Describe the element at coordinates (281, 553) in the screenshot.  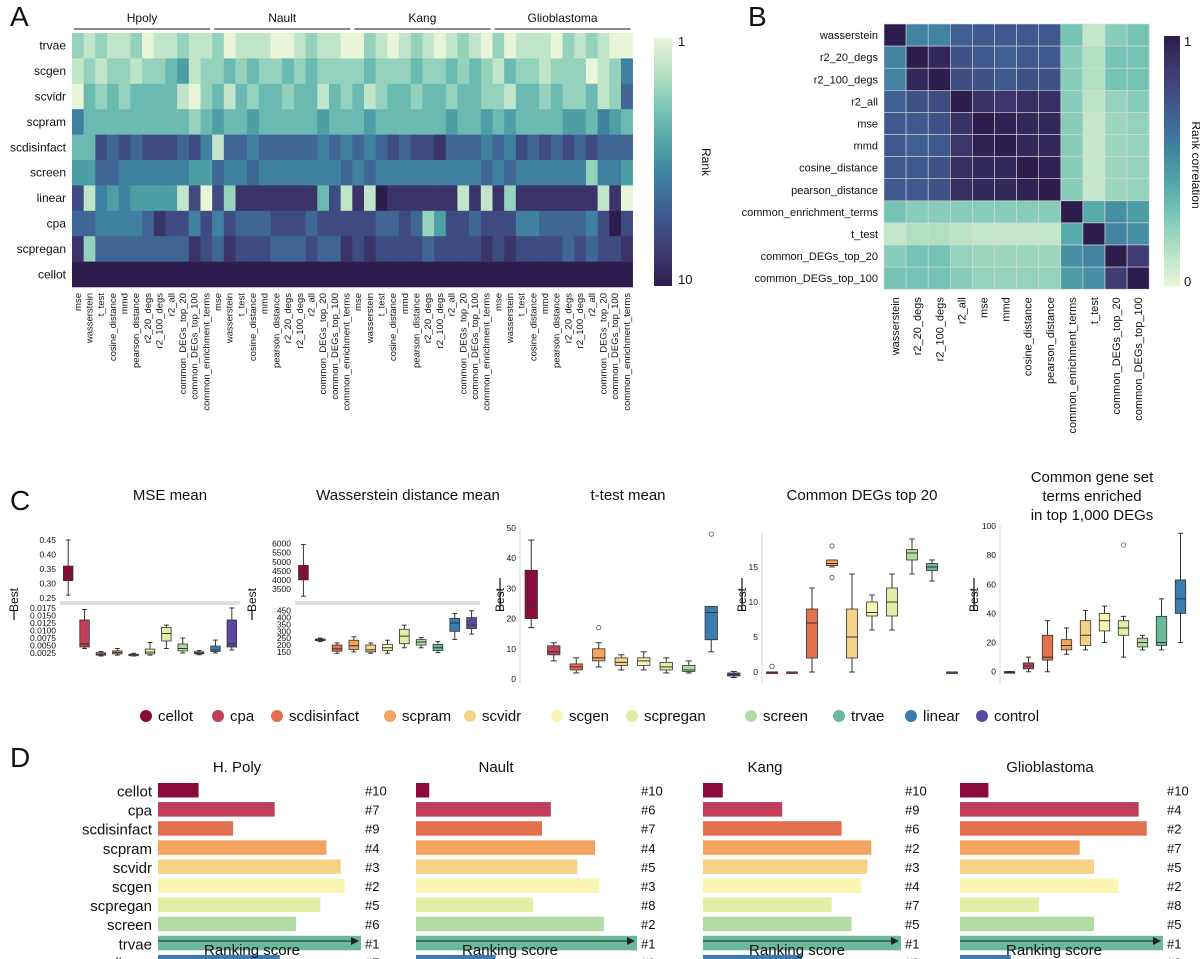
I see `tick-label: 5500` at that location.